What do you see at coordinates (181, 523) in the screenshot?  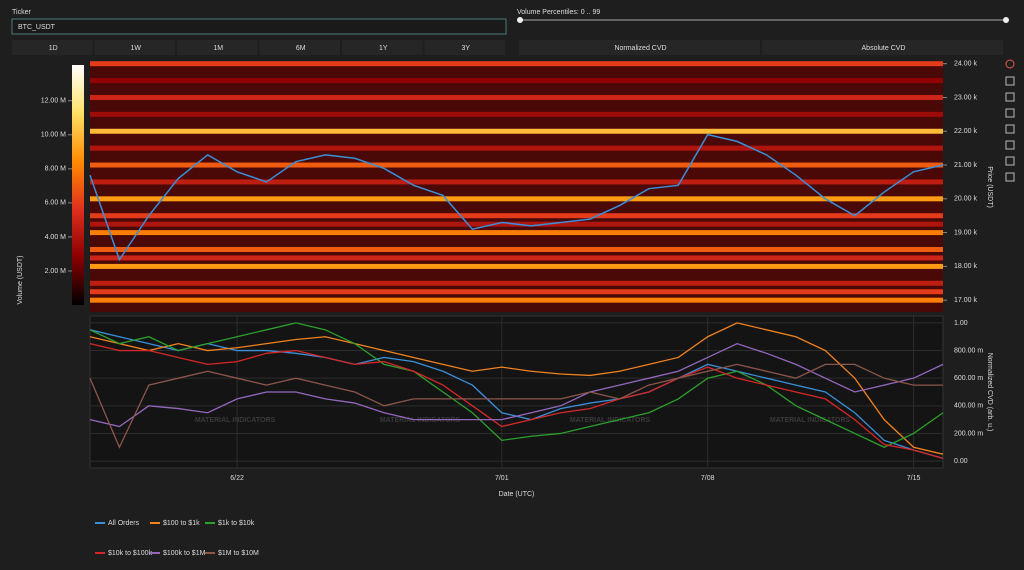 I see `legend-label: $100 to $1k` at bounding box center [181, 523].